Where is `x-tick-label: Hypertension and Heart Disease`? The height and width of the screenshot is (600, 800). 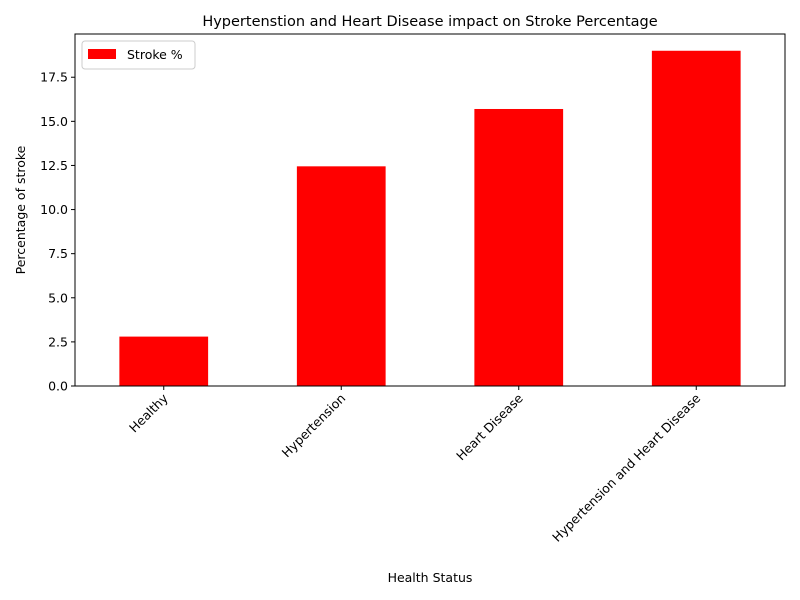 x-tick-label: Hypertension and Heart Disease is located at coordinates (626, 467).